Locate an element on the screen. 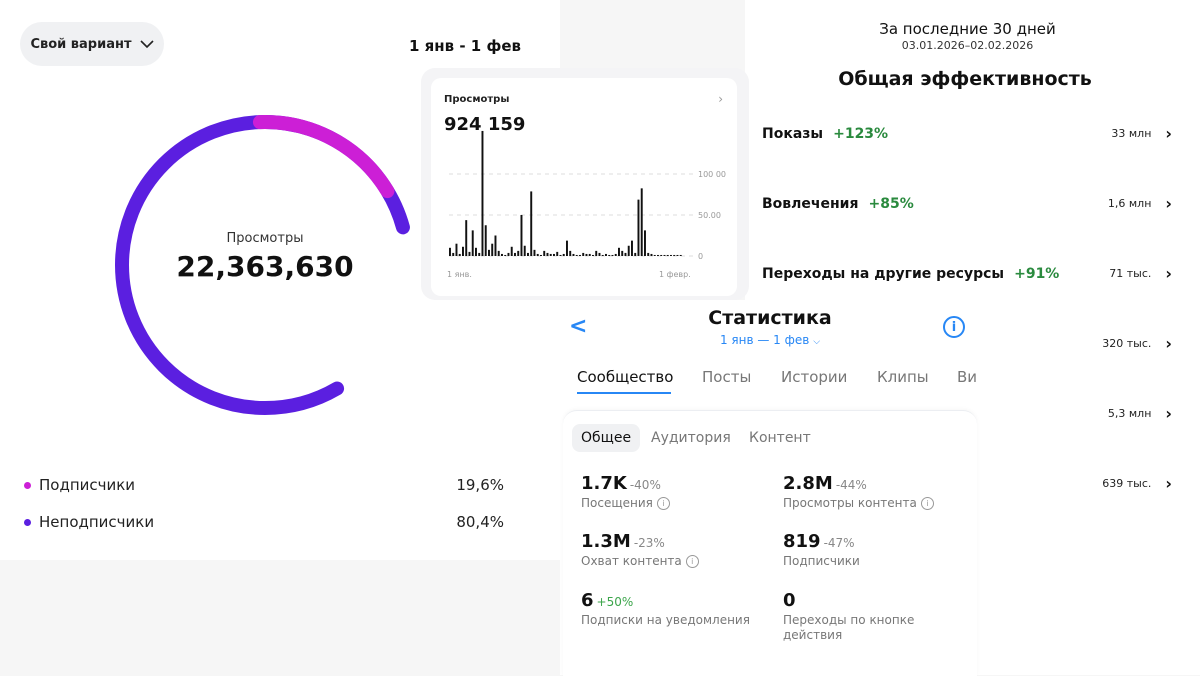 This screenshot has height=676, width=1200. stat-visits: 1.7K -40% Посещения i is located at coordinates (676, 492).